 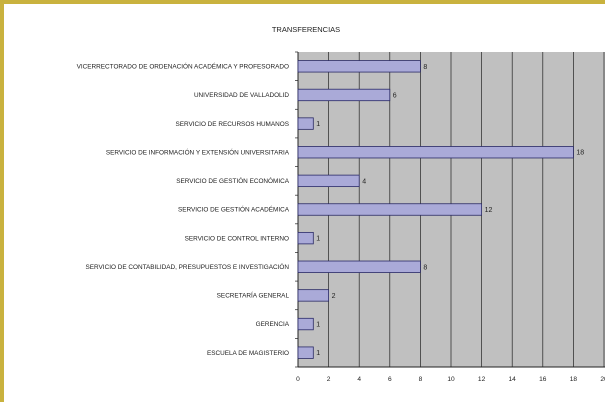 I want to click on x-tick-label: 14, so click(x=513, y=379).